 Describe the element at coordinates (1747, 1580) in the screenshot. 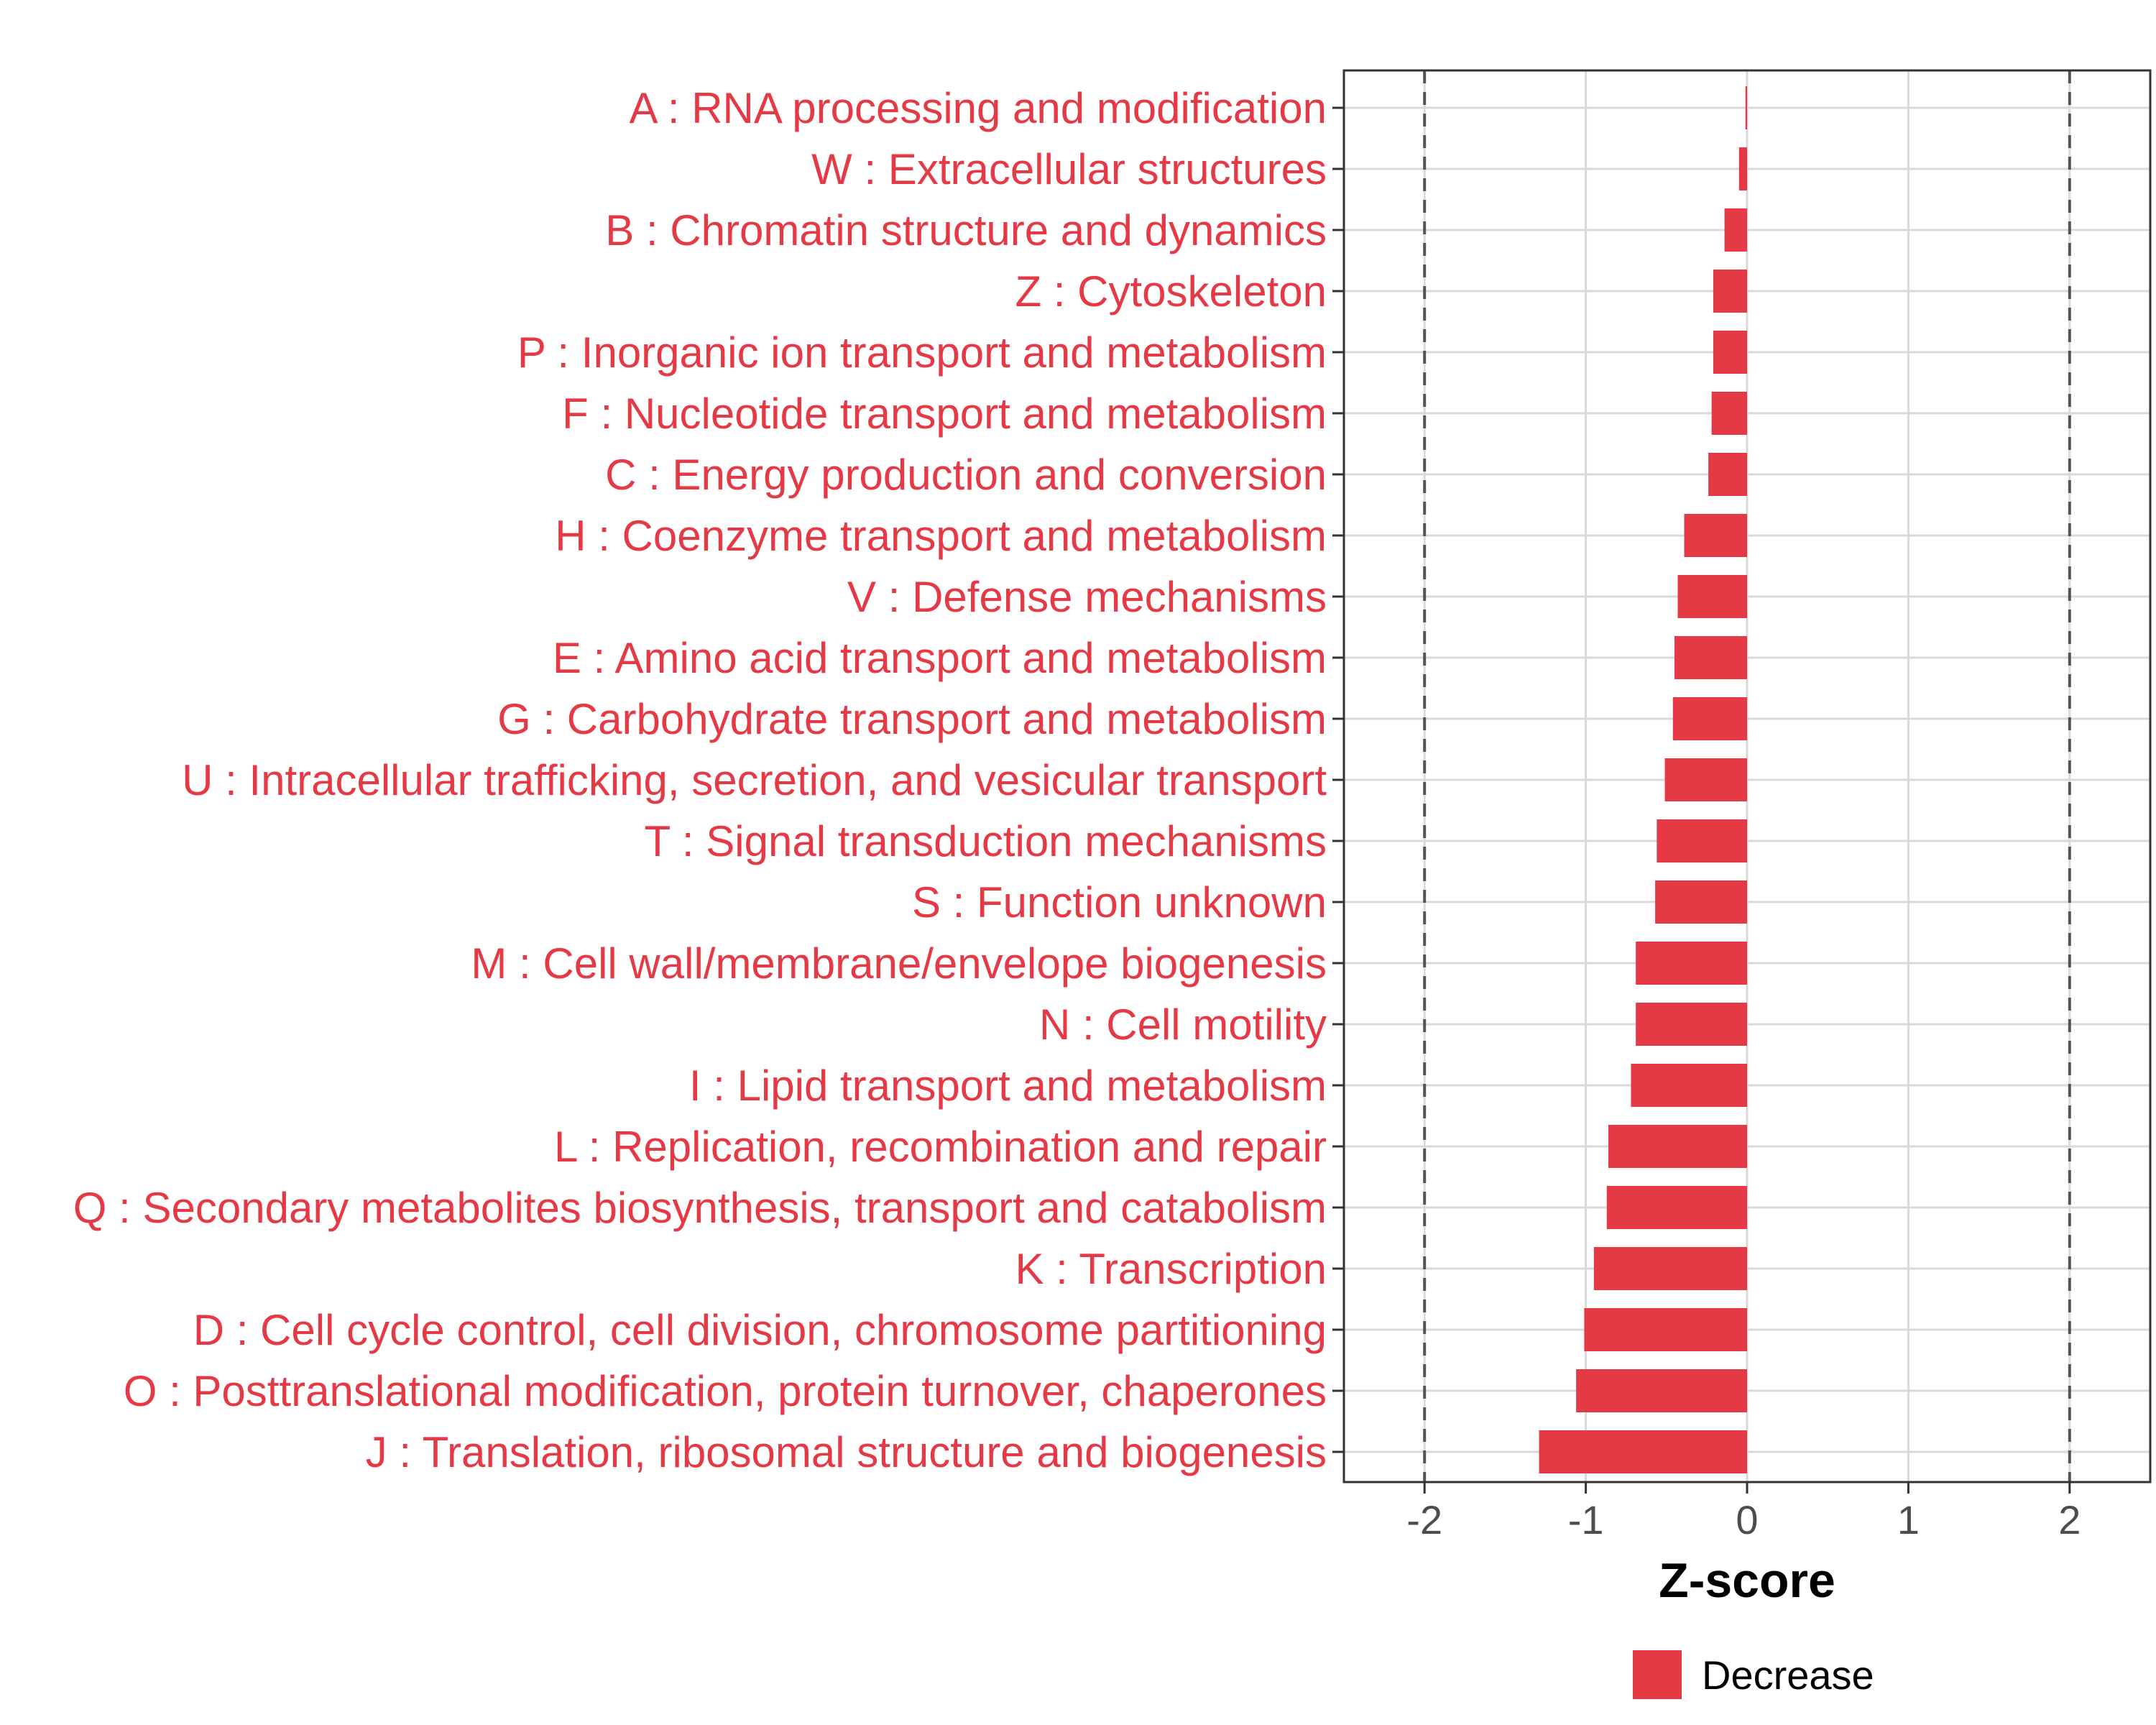

I see `x-axis-title: Z-score` at that location.